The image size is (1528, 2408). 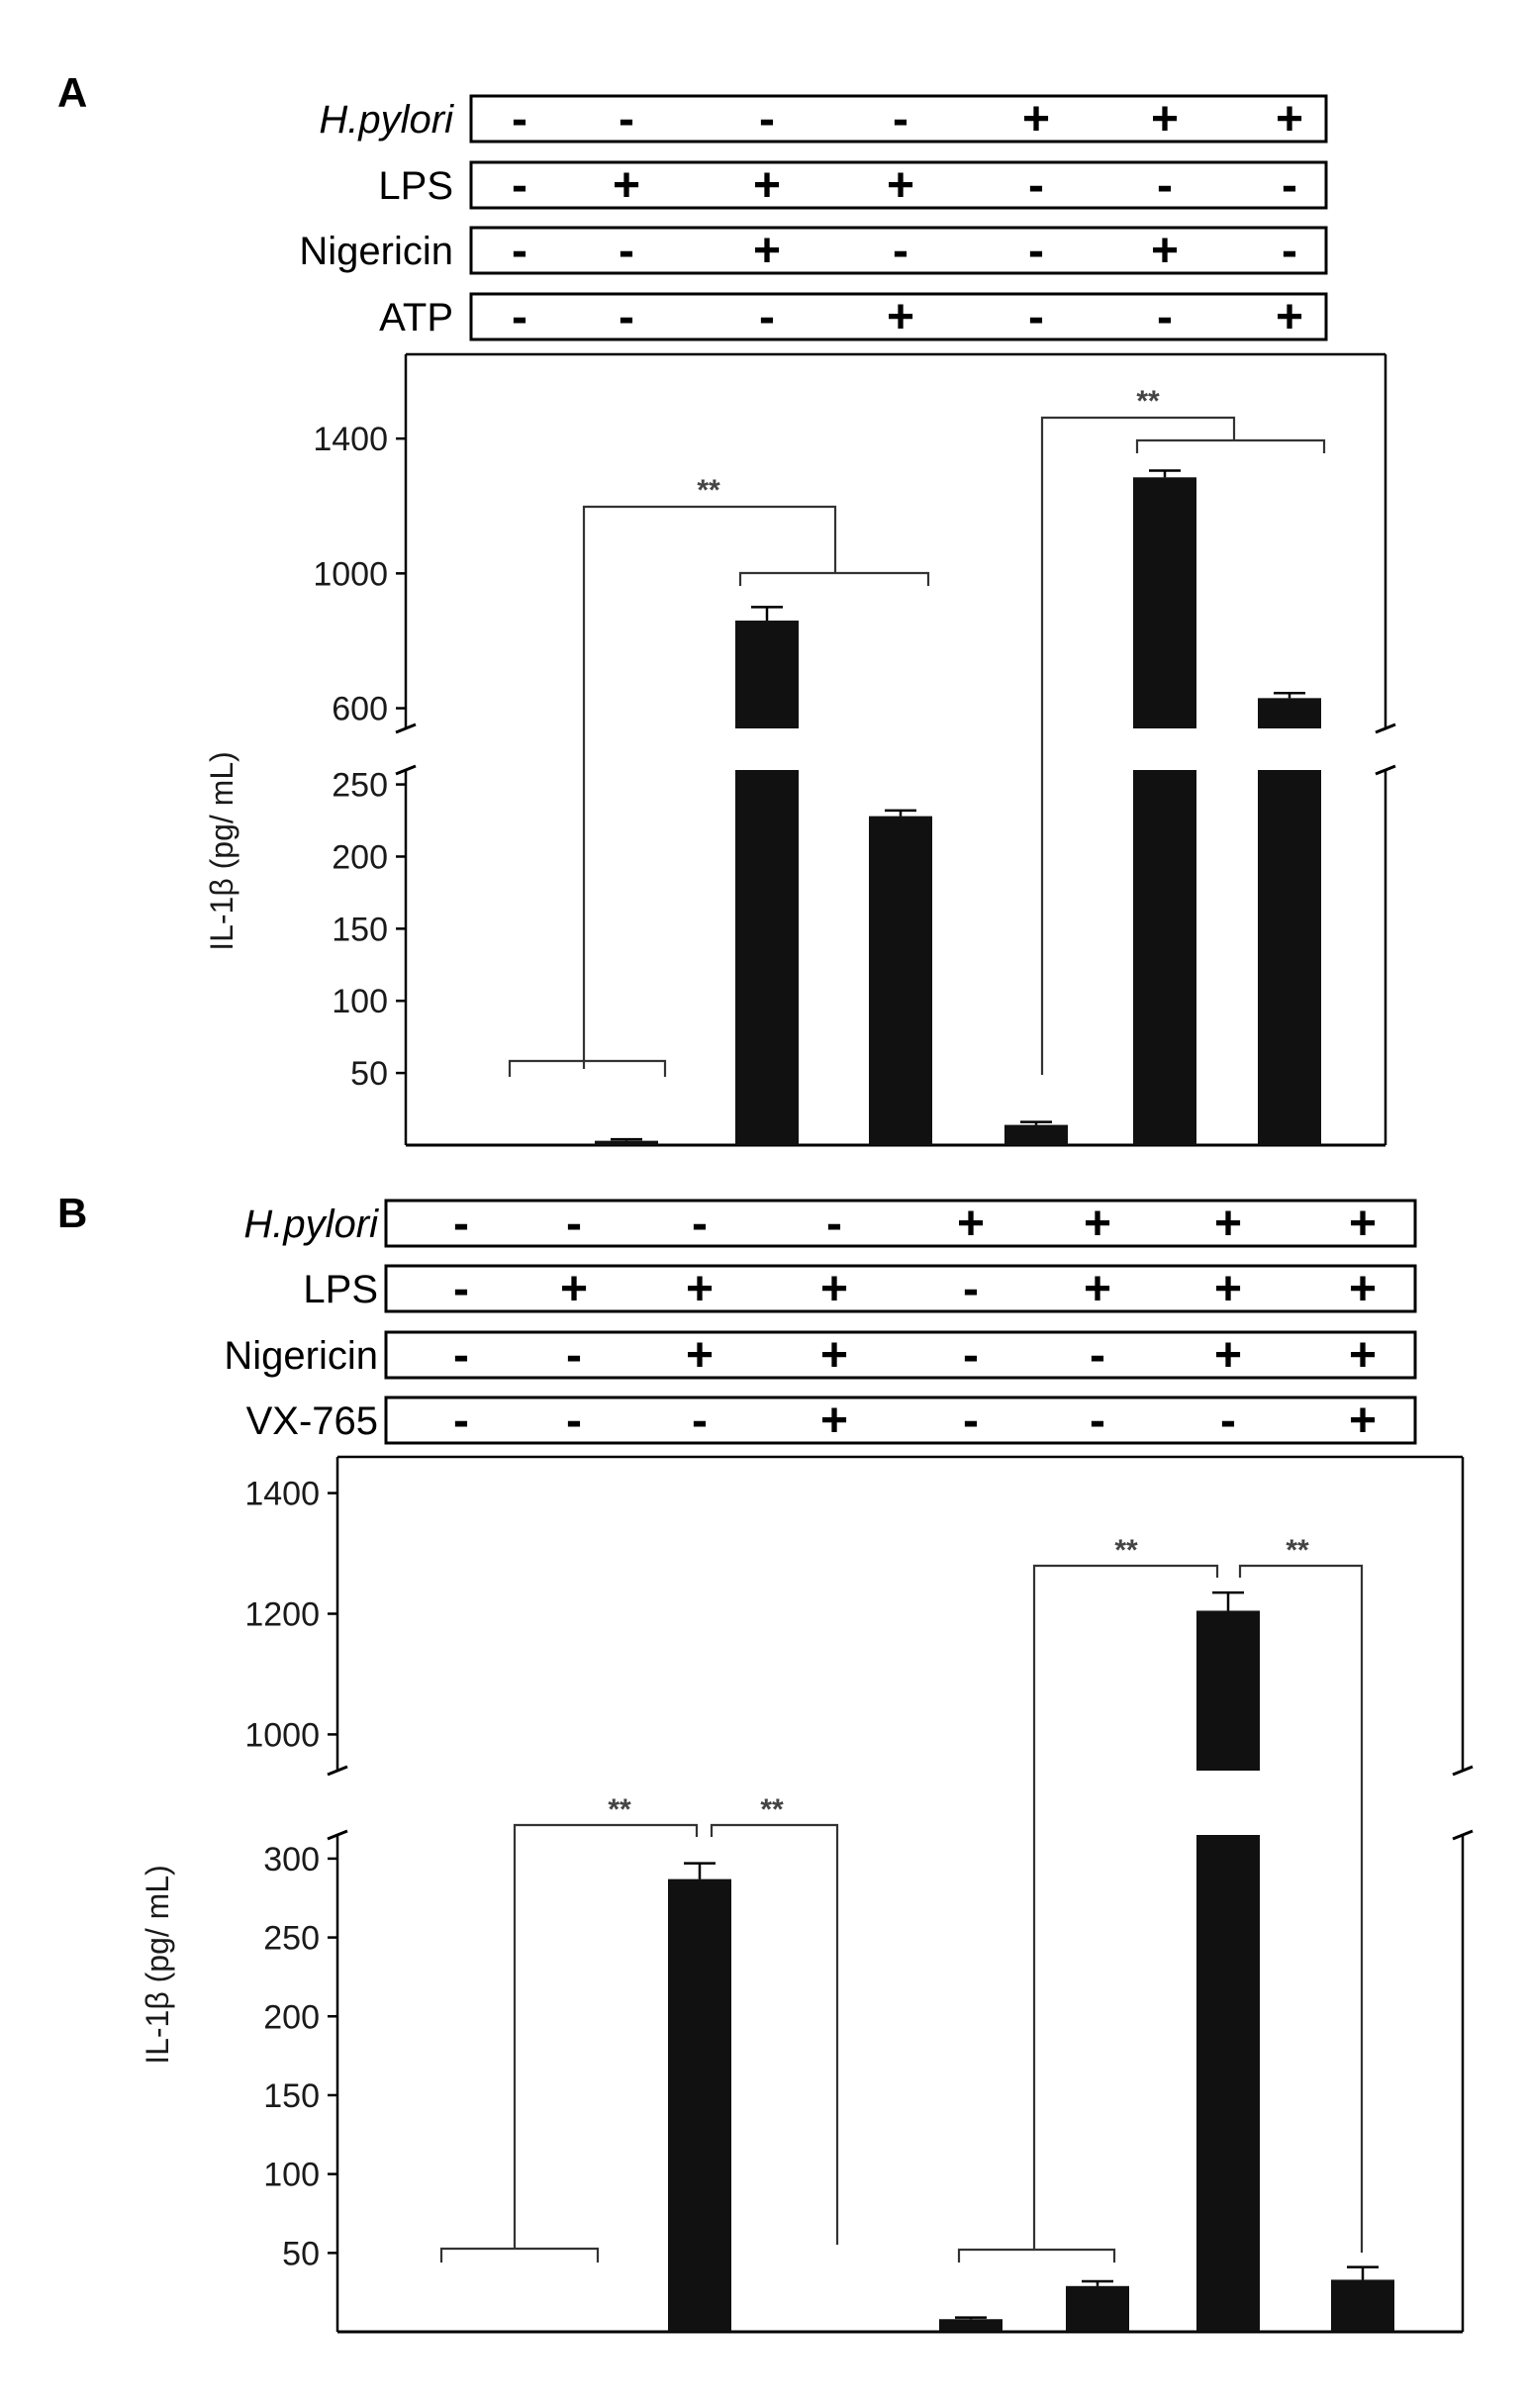 I want to click on y-tick-label: 200, so click(x=360, y=857).